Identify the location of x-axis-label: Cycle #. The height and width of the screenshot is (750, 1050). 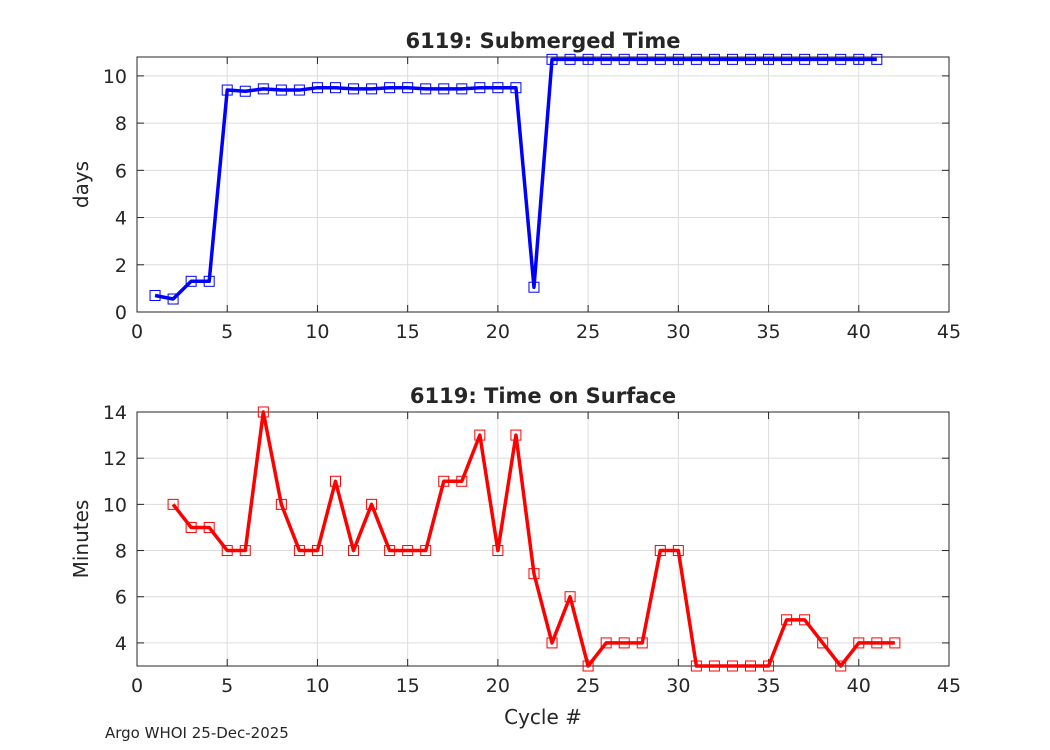
(543, 717).